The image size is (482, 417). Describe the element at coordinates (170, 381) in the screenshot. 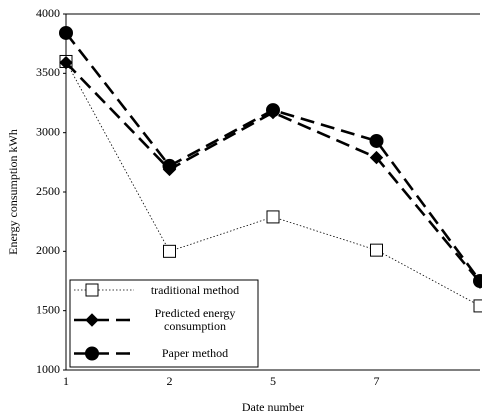

I see `x-tick-label: 2` at that location.